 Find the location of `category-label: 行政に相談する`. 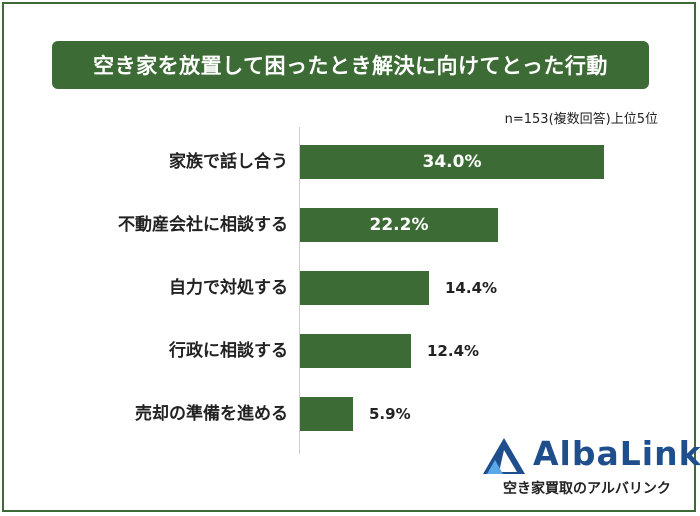

category-label: 行政に相談する is located at coordinates (228, 351).